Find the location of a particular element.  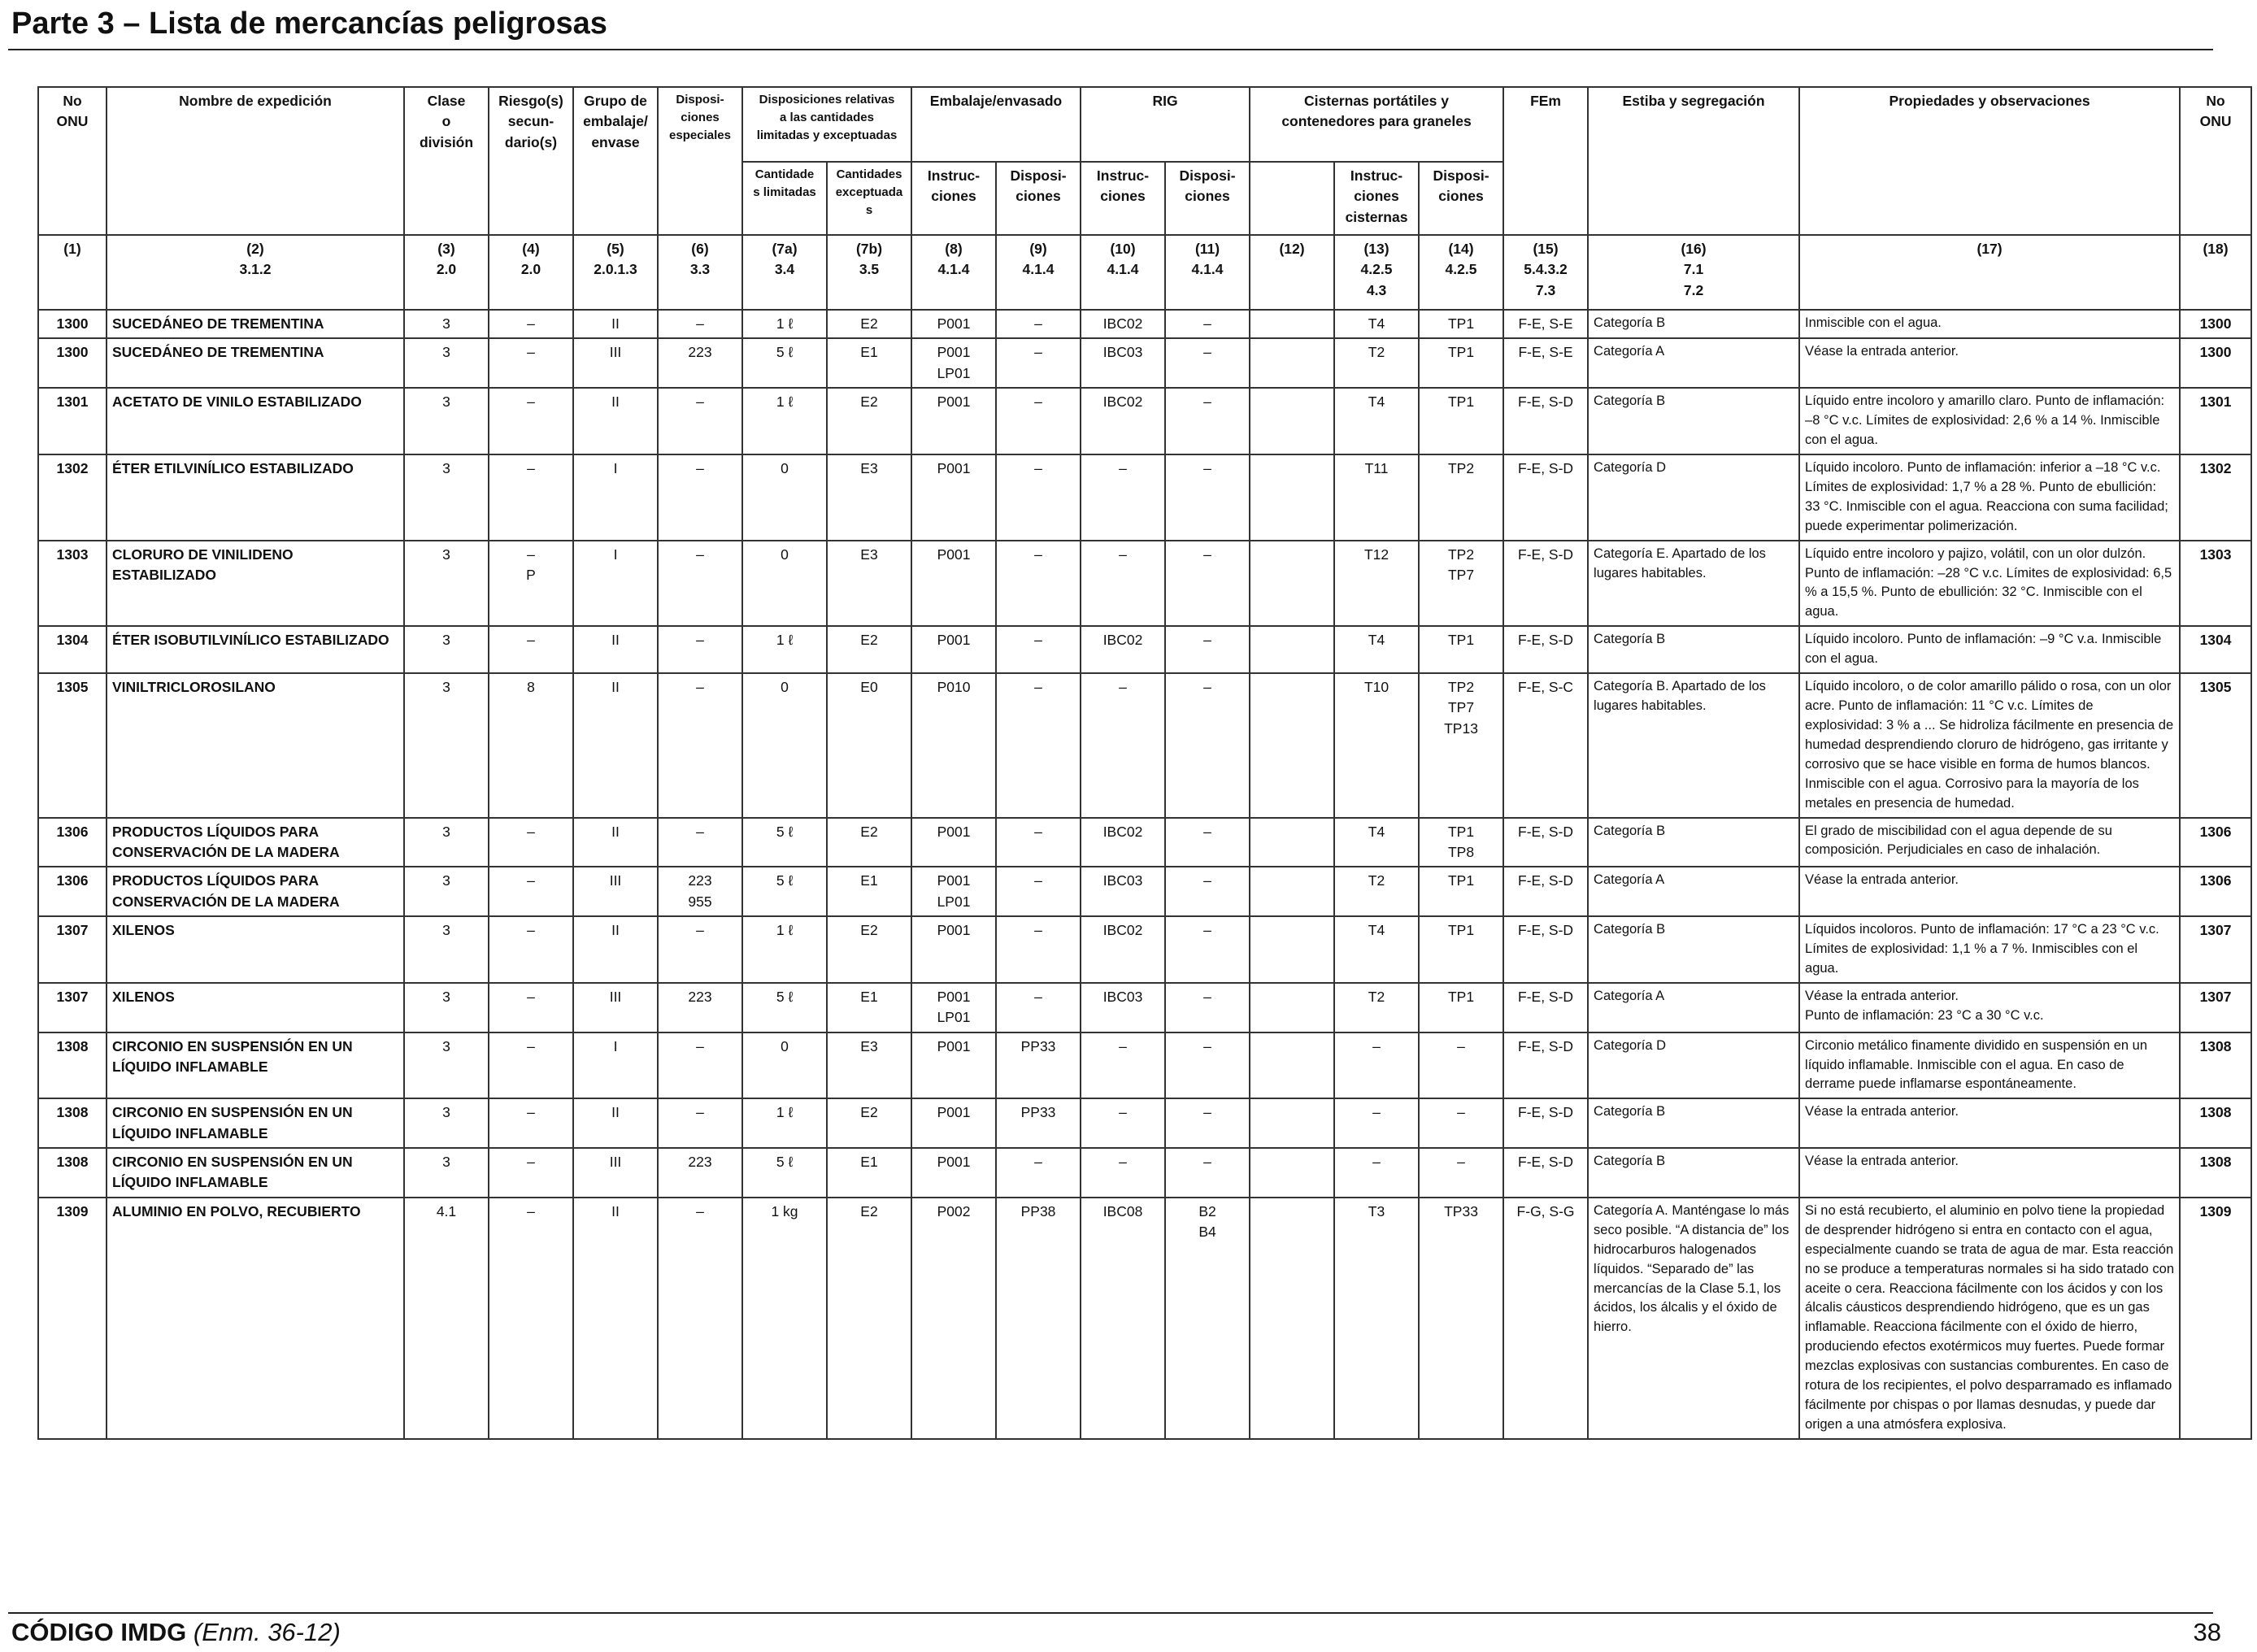

header-un-no-right: No ONU is located at coordinates (2216, 161).